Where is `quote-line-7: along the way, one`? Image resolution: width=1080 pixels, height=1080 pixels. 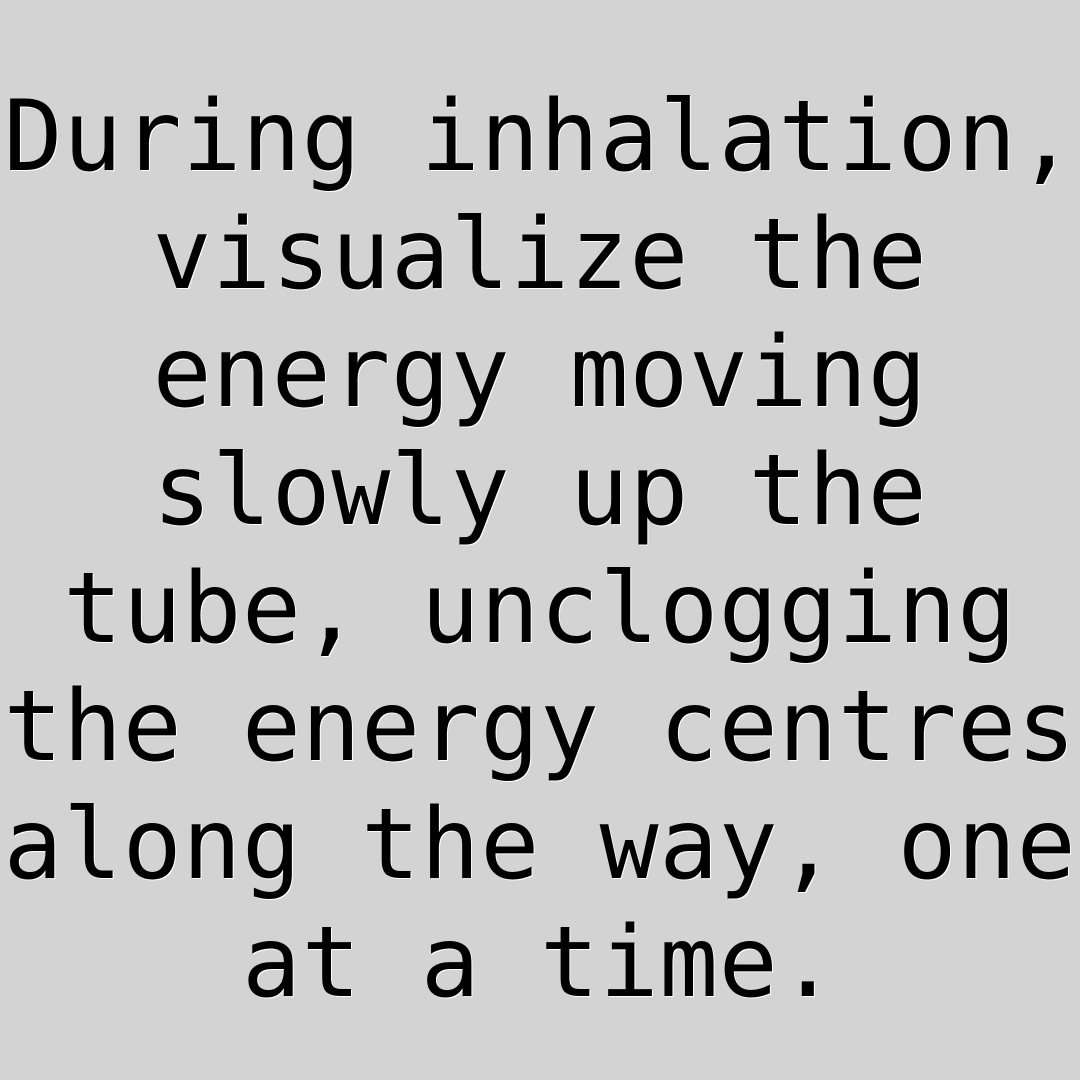
quote-line-7: along the way, one is located at coordinates (540, 845).